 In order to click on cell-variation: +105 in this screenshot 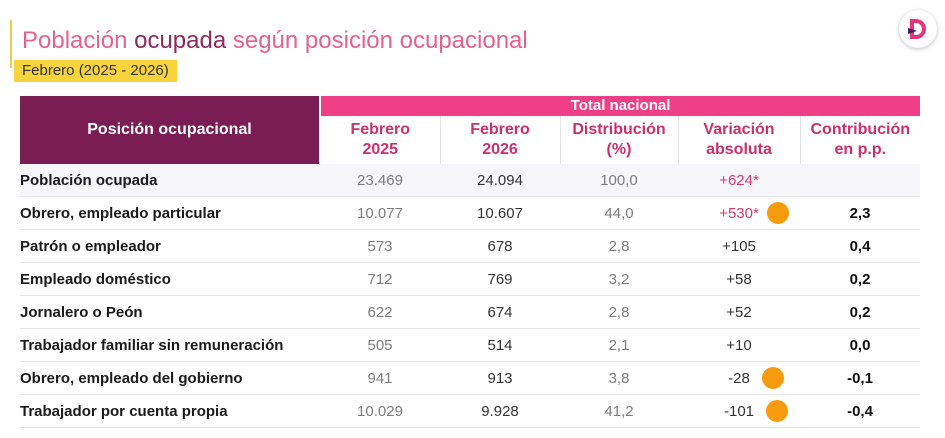, I will do `click(739, 246)`.